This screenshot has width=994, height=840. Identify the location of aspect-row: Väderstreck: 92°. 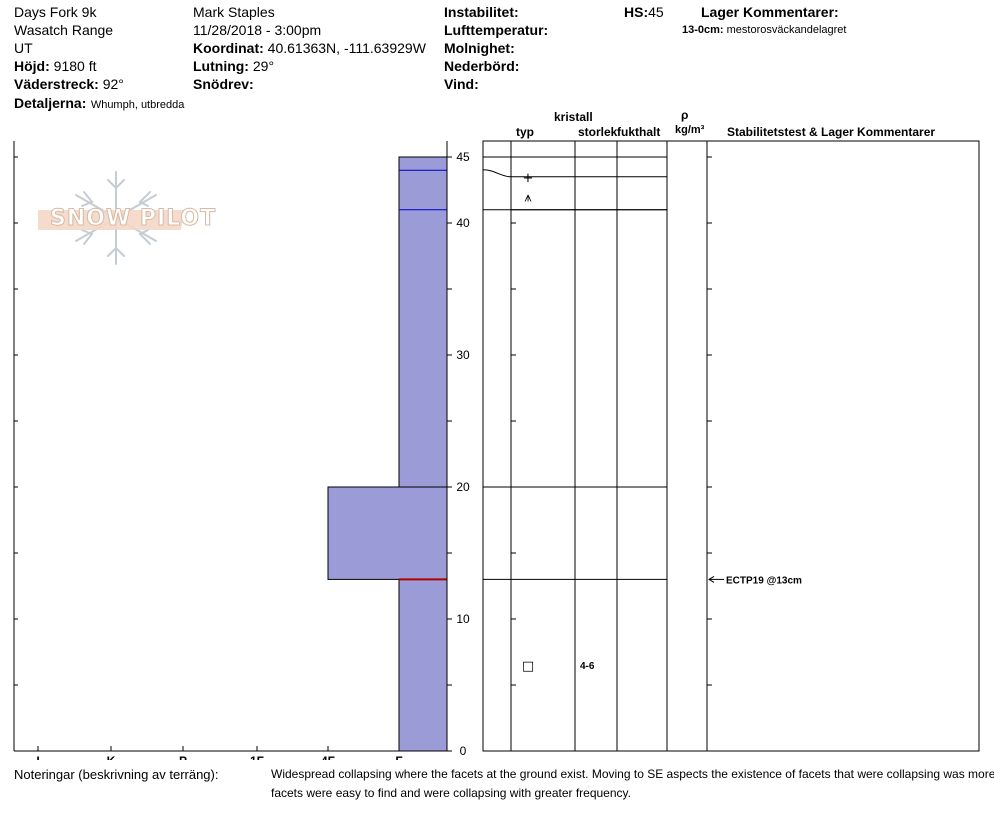
(69, 84).